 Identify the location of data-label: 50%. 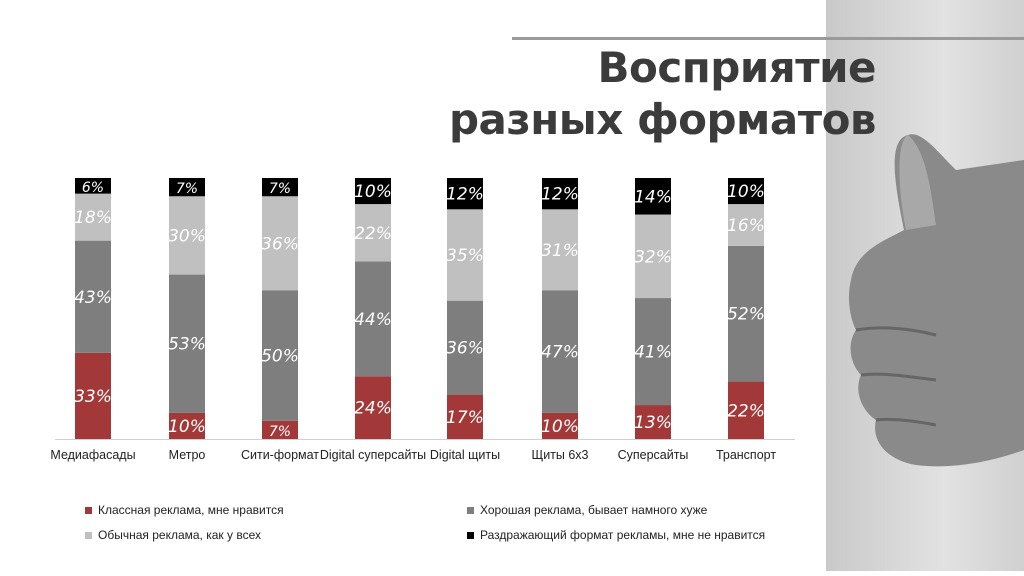
(280, 356).